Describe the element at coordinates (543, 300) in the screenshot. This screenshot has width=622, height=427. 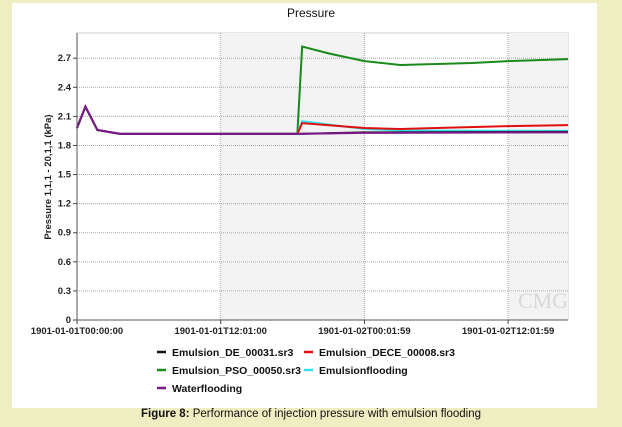
I see `cmg-watermark: CMG` at that location.